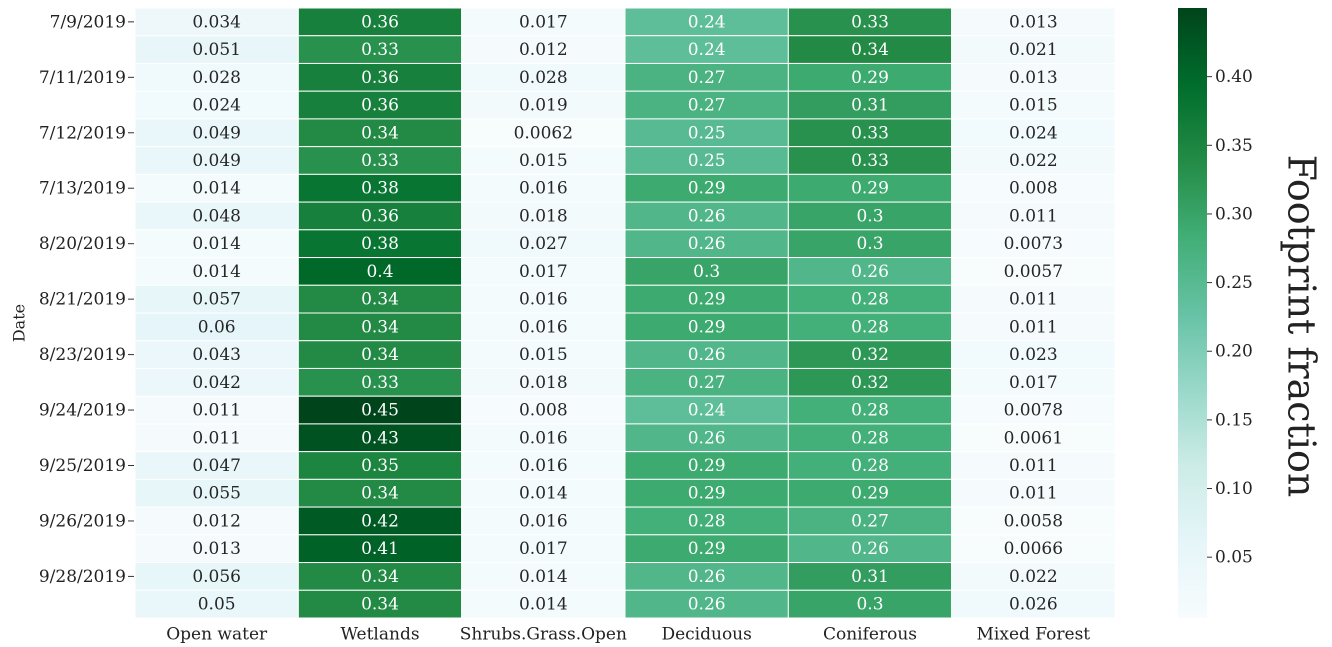  What do you see at coordinates (1033, 605) in the screenshot?
I see `cell-label: 0.026` at bounding box center [1033, 605].